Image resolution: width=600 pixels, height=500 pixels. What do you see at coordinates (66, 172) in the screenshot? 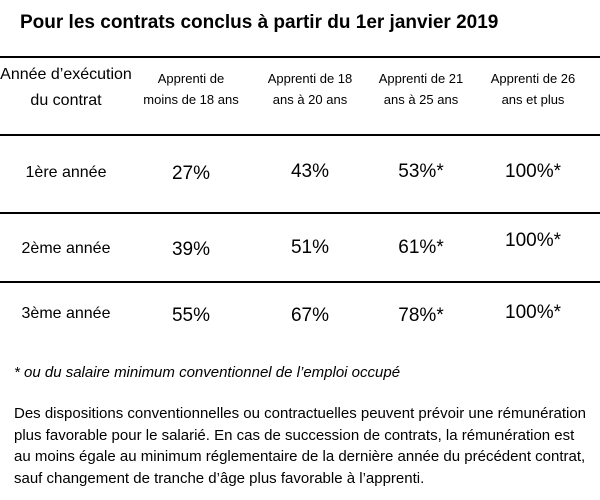
I see `row-label: 1ère année` at bounding box center [66, 172].